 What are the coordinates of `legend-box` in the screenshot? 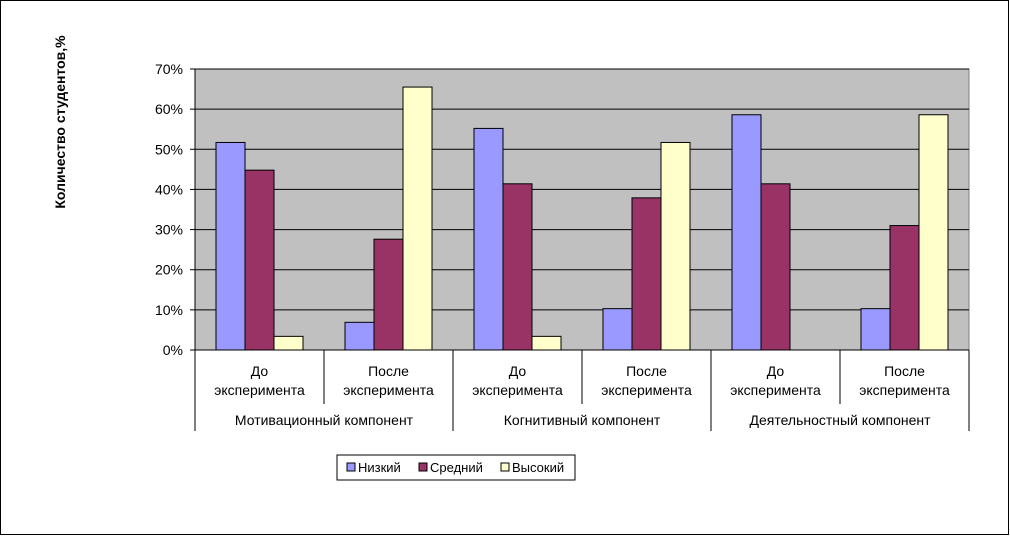 It's located at (456, 467).